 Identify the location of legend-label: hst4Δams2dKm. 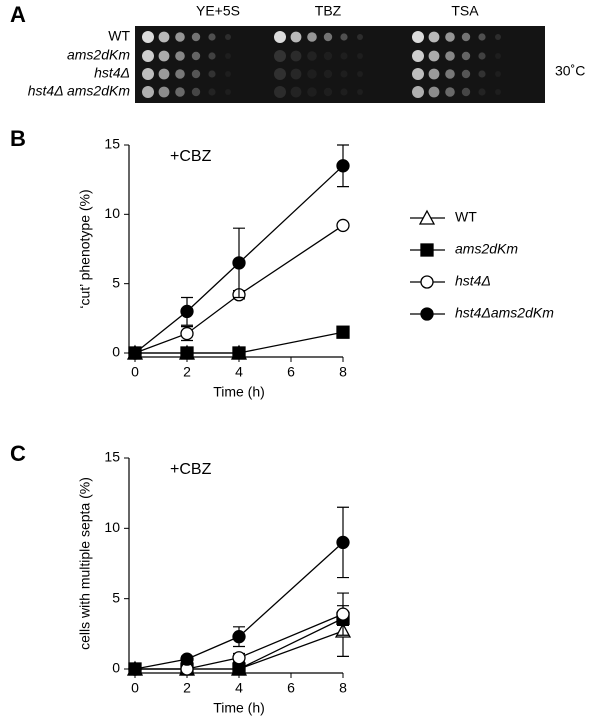
(504, 313).